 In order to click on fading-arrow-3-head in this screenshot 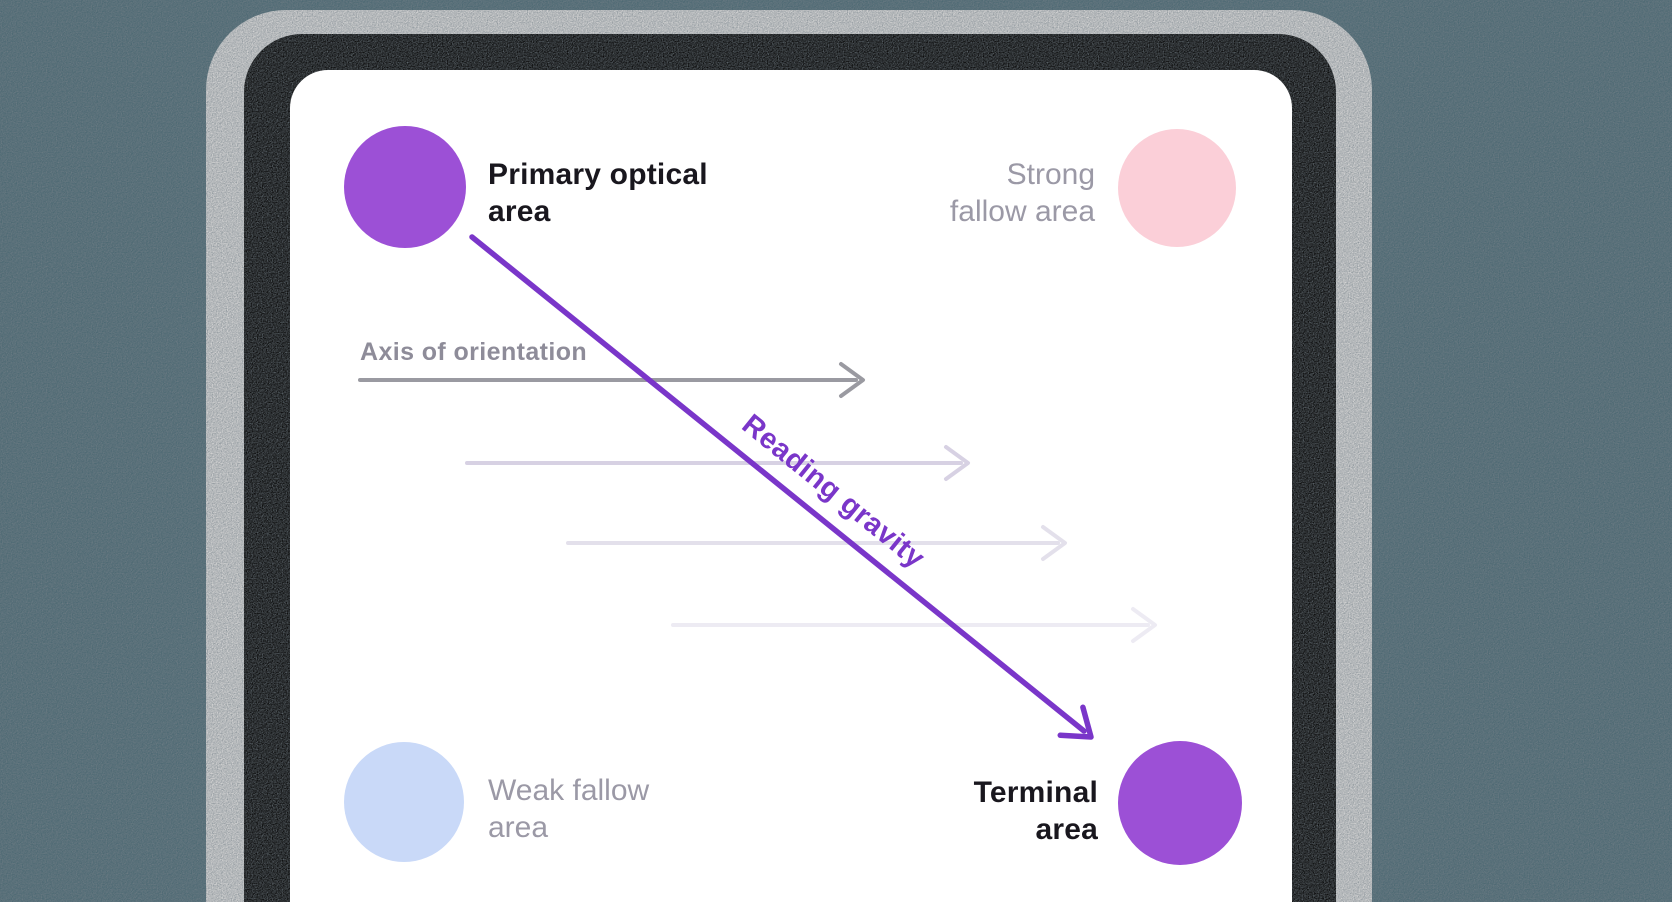, I will do `click(1054, 543)`.